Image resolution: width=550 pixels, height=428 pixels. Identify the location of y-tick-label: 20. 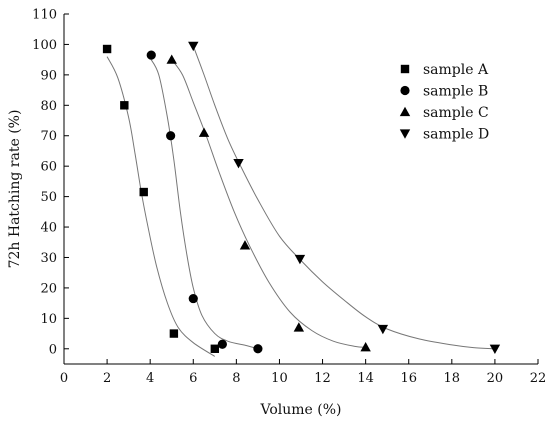
(48, 288).